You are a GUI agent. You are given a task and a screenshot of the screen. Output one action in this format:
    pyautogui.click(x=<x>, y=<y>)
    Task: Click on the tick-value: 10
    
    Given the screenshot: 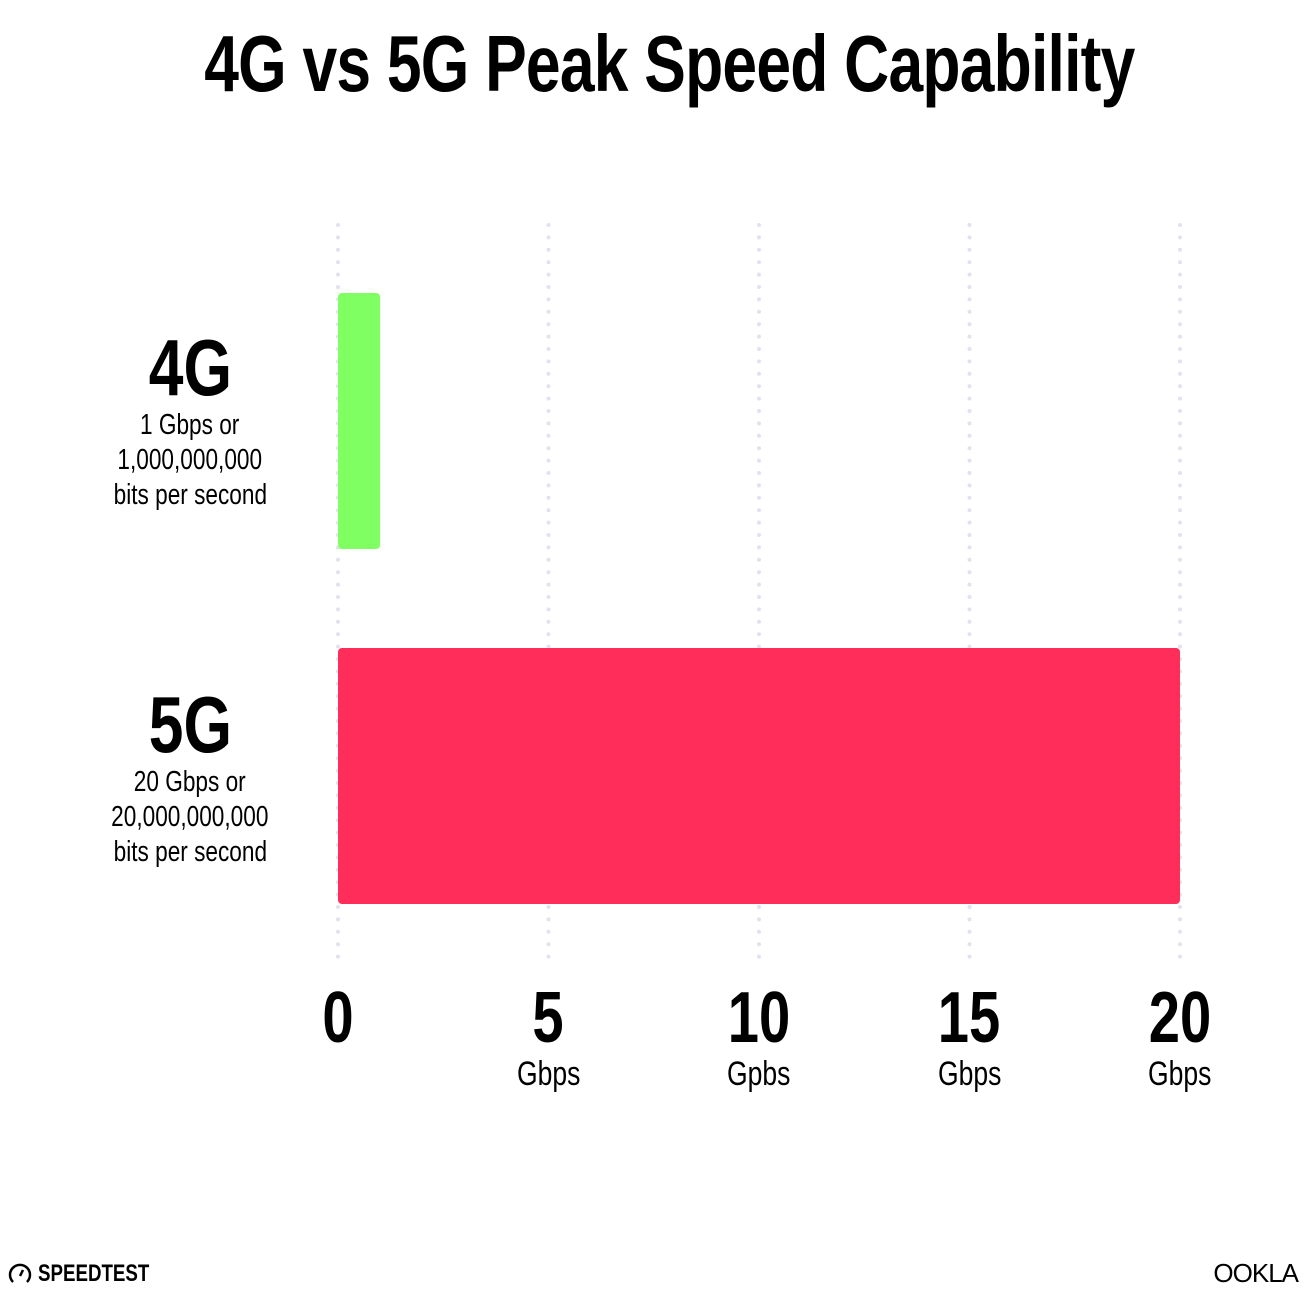 What is the action you would take?
    pyautogui.click(x=759, y=1018)
    